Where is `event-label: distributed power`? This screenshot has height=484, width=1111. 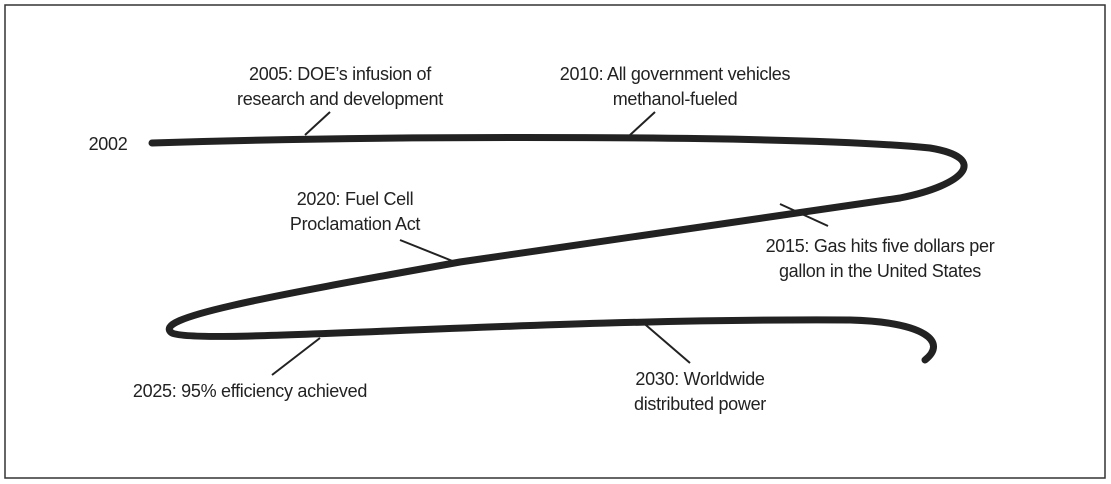
event-label: distributed power is located at coordinates (700, 404).